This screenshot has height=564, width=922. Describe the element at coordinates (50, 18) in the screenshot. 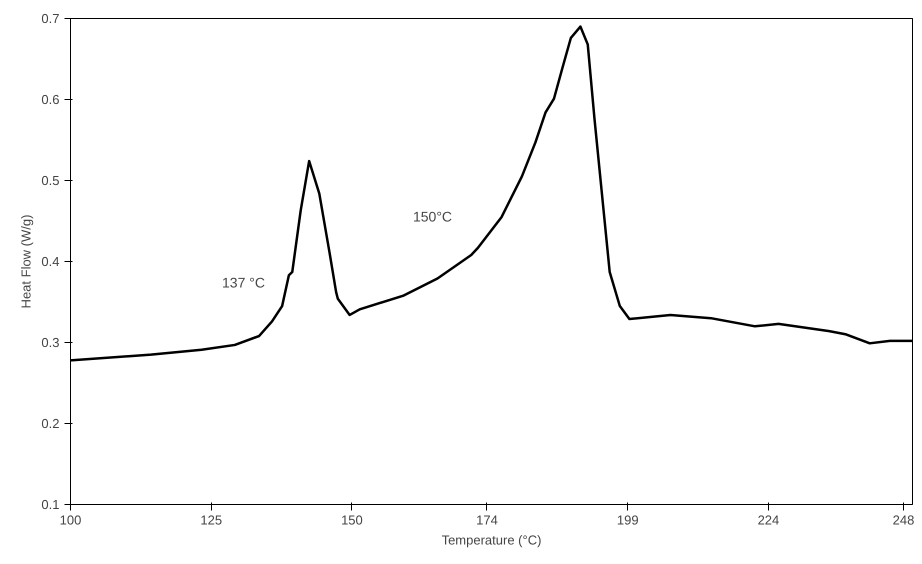

I see `y-tick-label: 0.7` at that location.